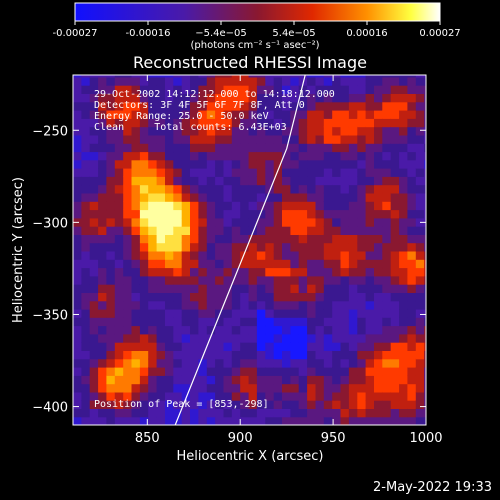  I want to click on annotation-clean: Clean Total counts: 6.43E+03, so click(190, 127).